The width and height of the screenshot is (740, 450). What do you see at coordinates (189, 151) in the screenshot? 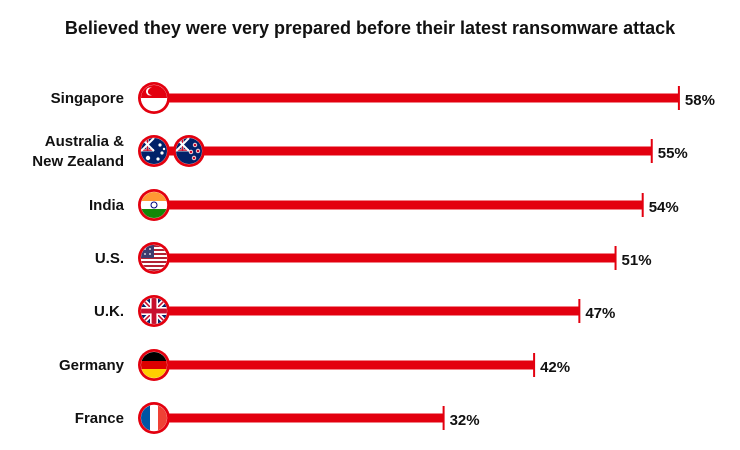
I see `new-zealand-flag-icon` at bounding box center [189, 151].